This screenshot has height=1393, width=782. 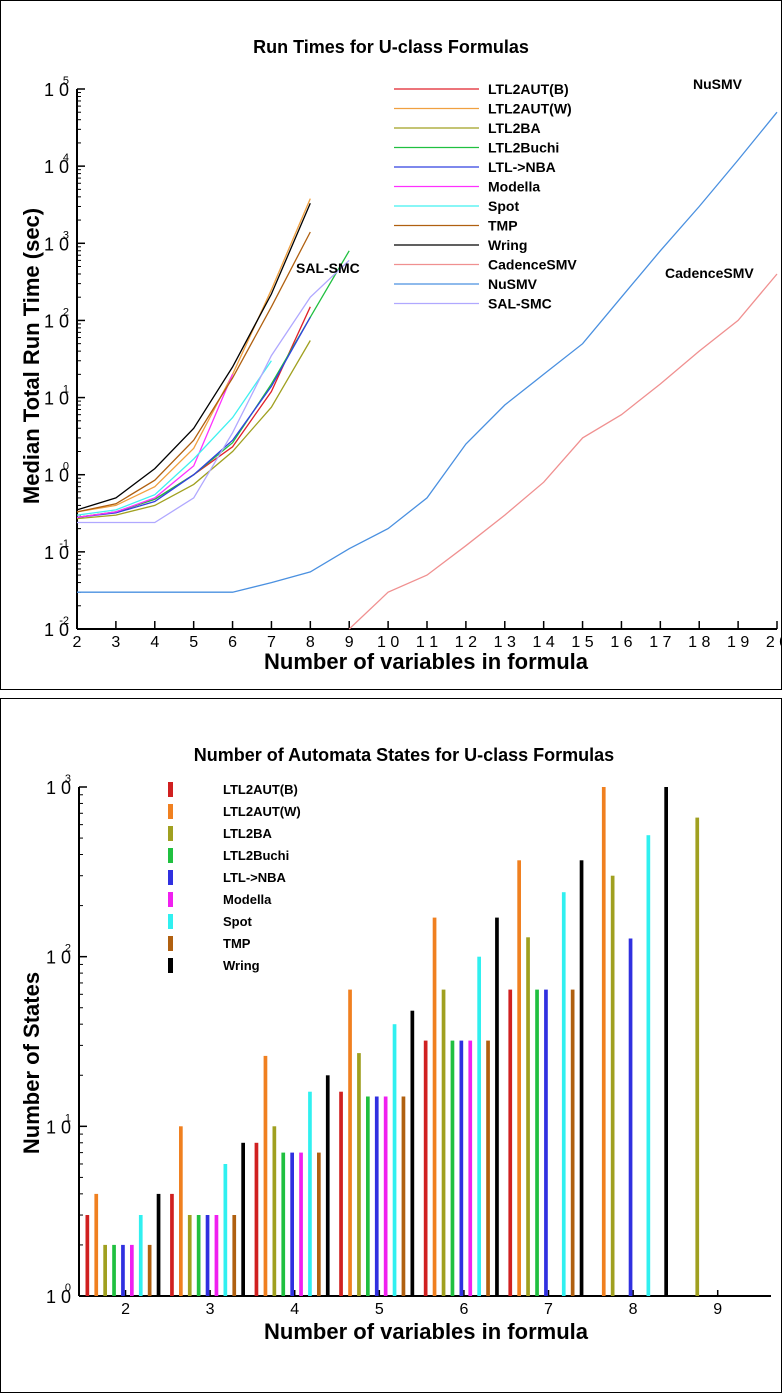 What do you see at coordinates (505, 642) in the screenshot?
I see `x-tick-label: 1 3` at bounding box center [505, 642].